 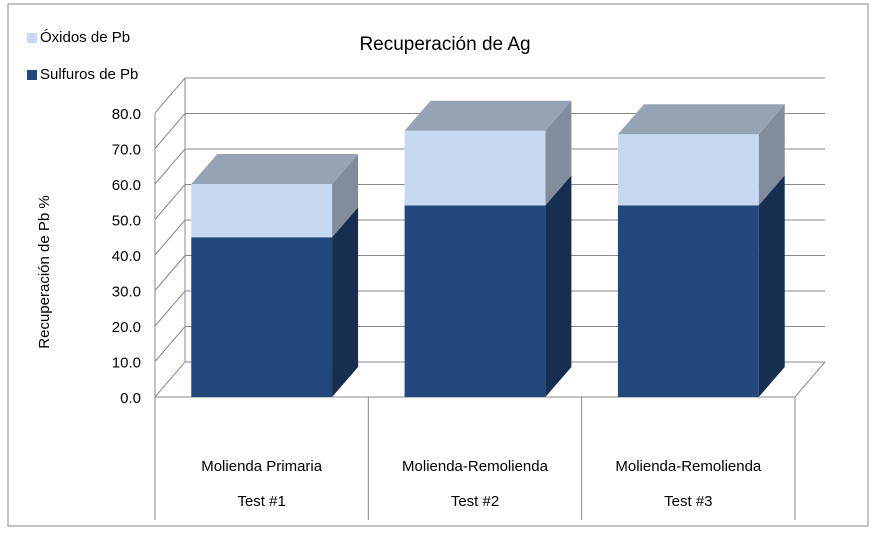 I want to click on y-tick-label: 10.0, so click(x=126, y=362).